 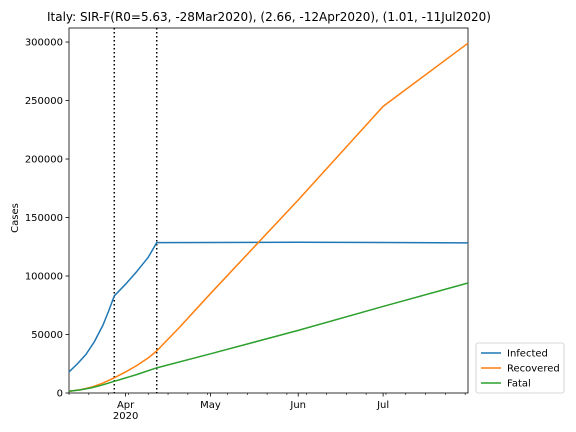 What do you see at coordinates (519, 384) in the screenshot?
I see `legend-label-fatal: Fatal` at bounding box center [519, 384].